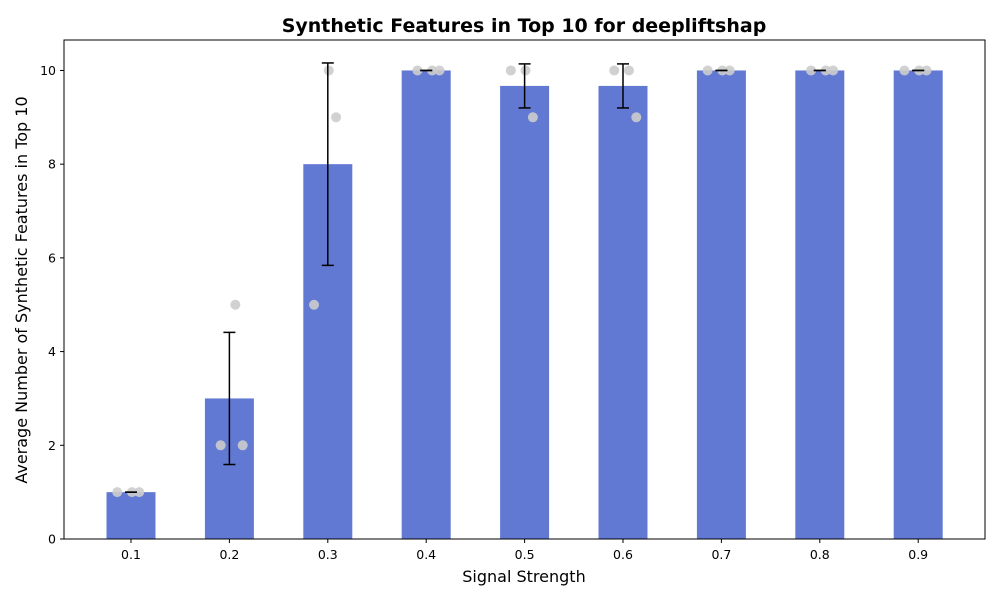 The height and width of the screenshot is (600, 1000). I want to click on x-axis: 0.1 0.2 0.3 0.4 0.5 0.6 0.7 0.8 0.9, so click(524, 550).